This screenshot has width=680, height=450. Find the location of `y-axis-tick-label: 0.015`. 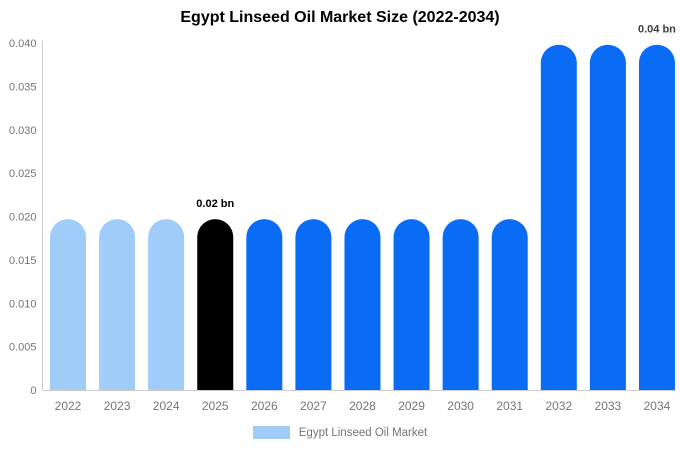

y-axis-tick-label: 0.015 is located at coordinates (23, 261).